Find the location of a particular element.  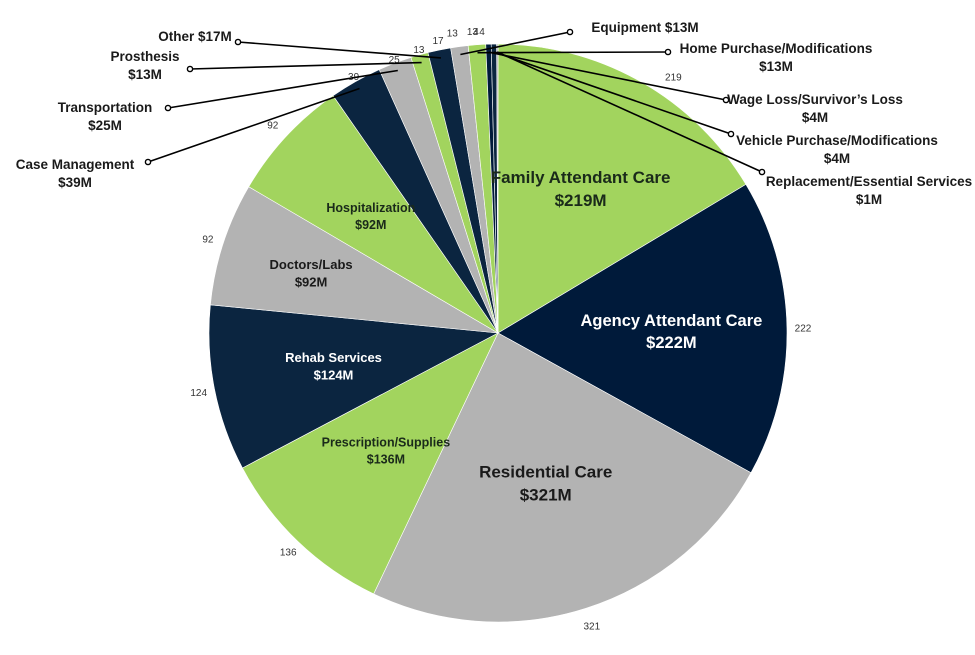

value-tick-prescription-supplies: 136 is located at coordinates (288, 553).